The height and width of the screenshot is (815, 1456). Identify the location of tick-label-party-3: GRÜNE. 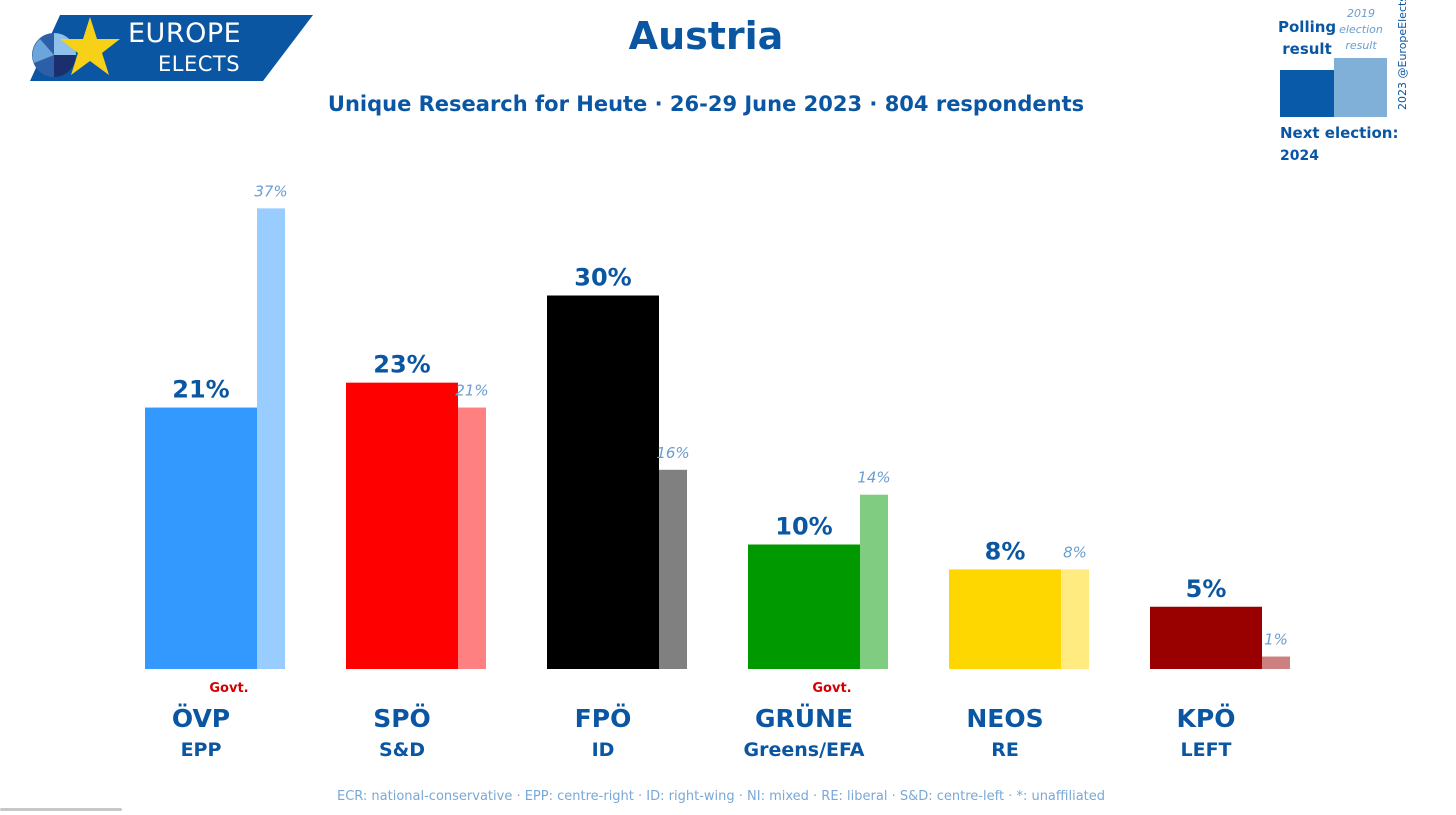
(804, 718).